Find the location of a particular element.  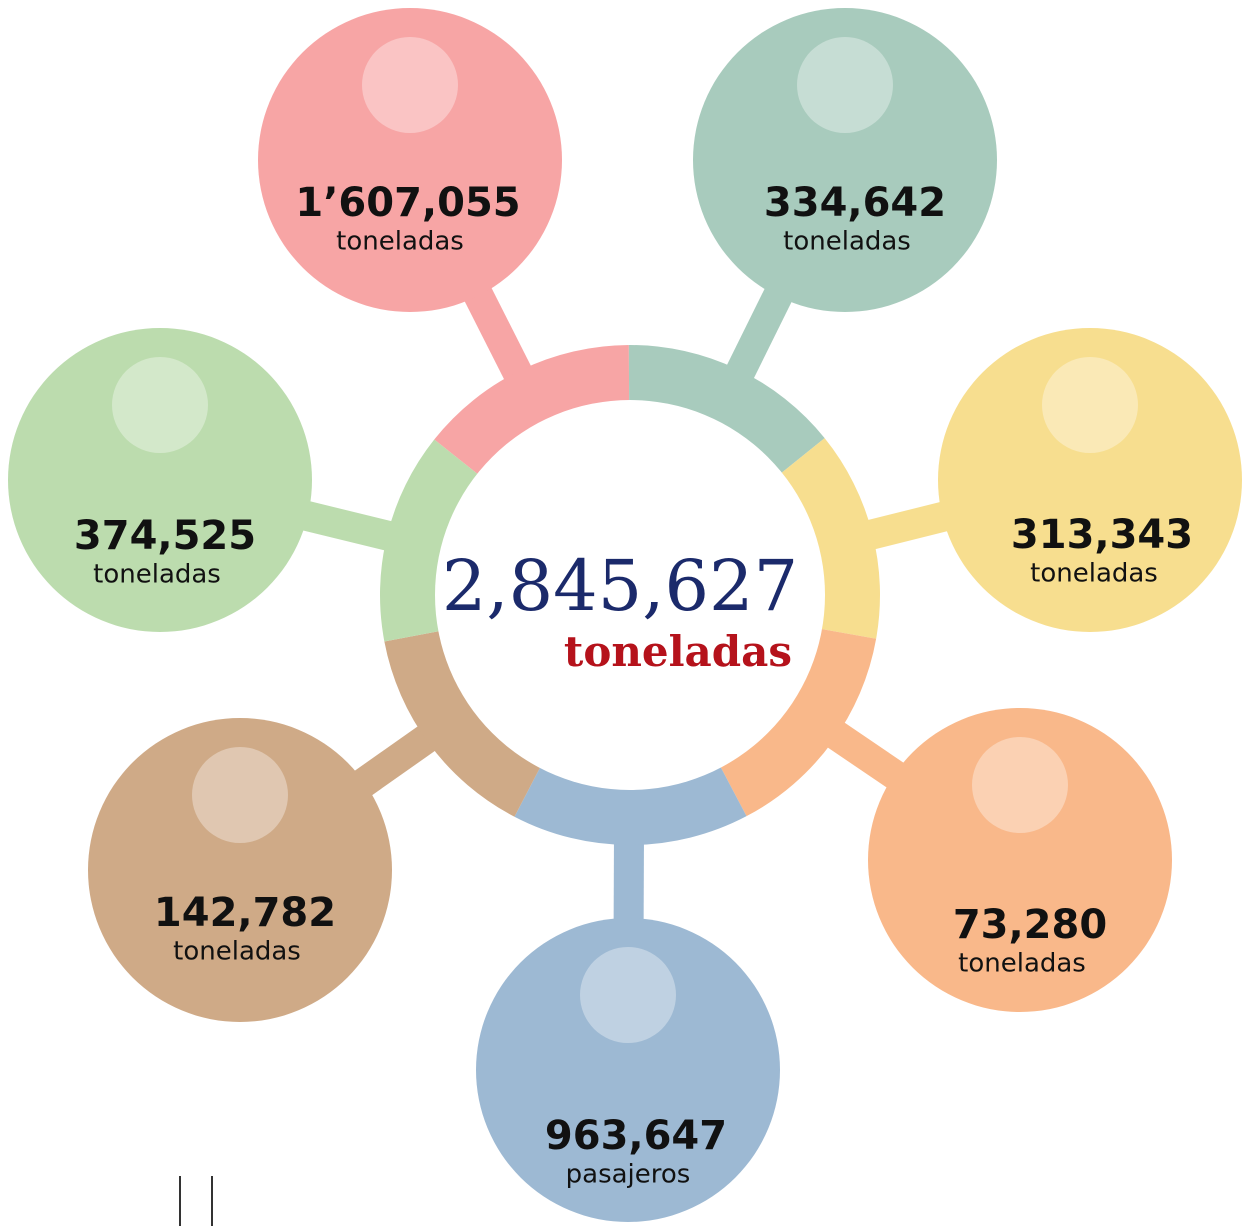

node-unit: pasajeros is located at coordinates (628, 1175).